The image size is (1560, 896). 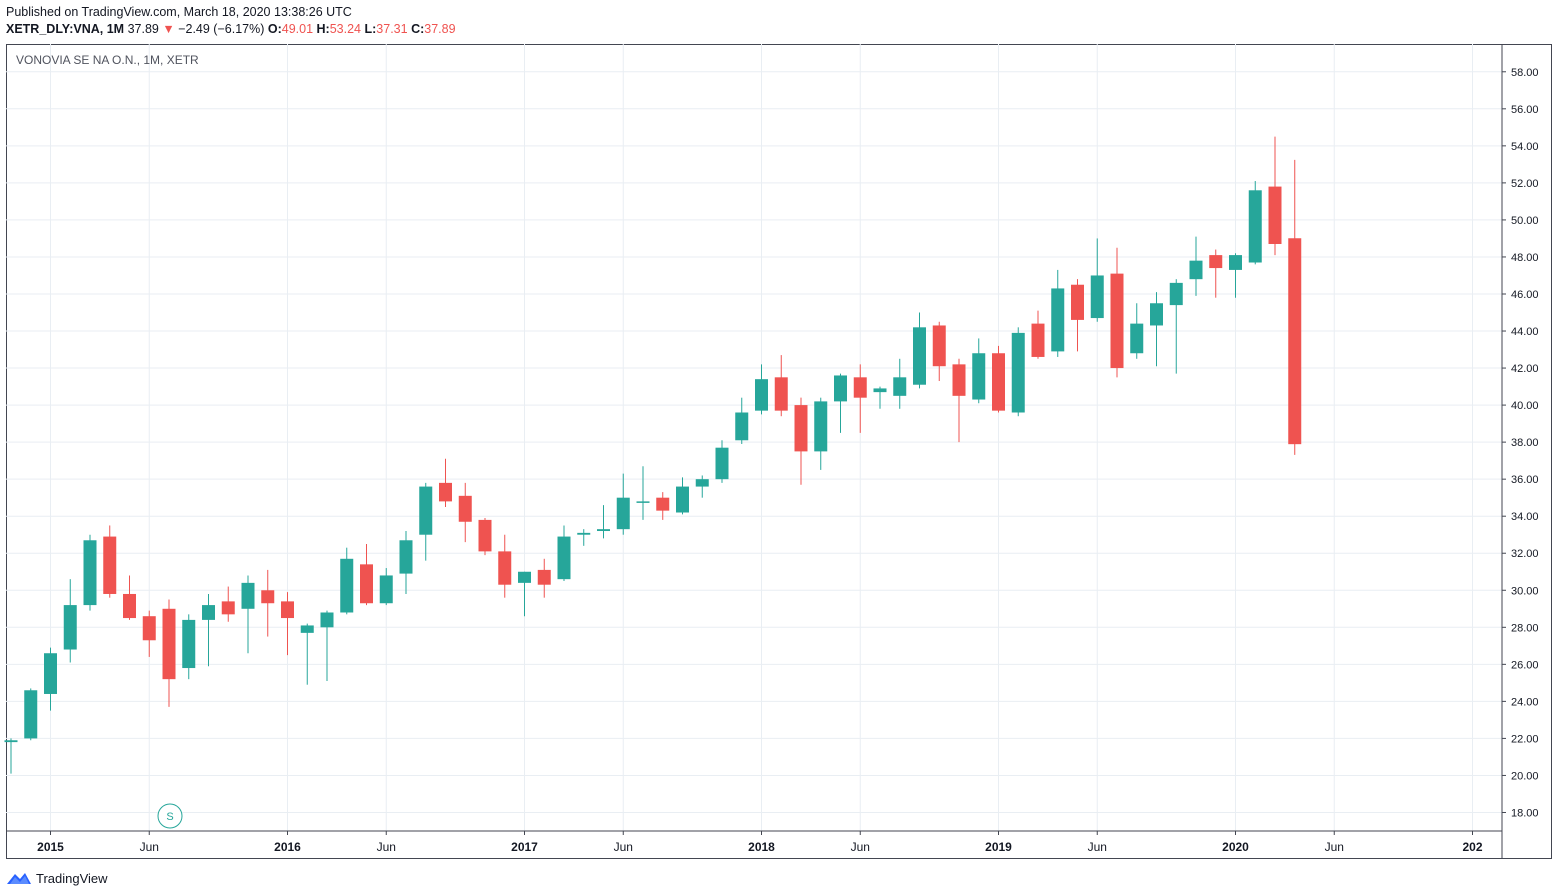 I want to click on footer-brand: TradingView, so click(x=72, y=878).